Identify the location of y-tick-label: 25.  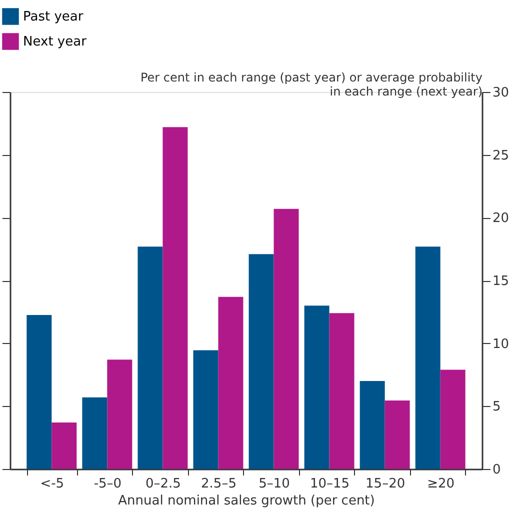
(501, 156).